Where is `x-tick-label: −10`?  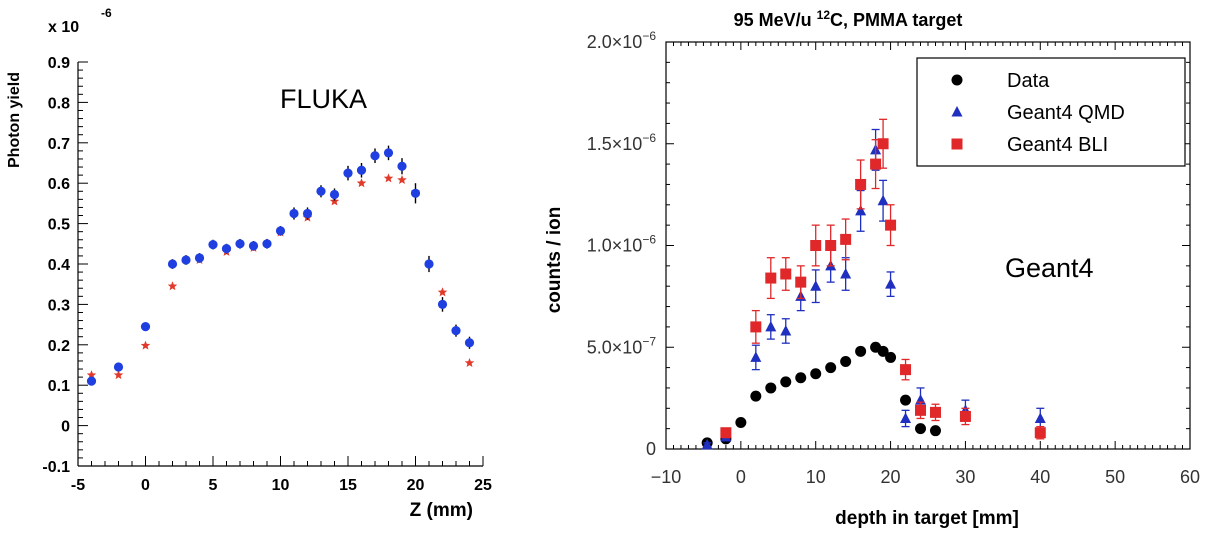 x-tick-label: −10 is located at coordinates (666, 477).